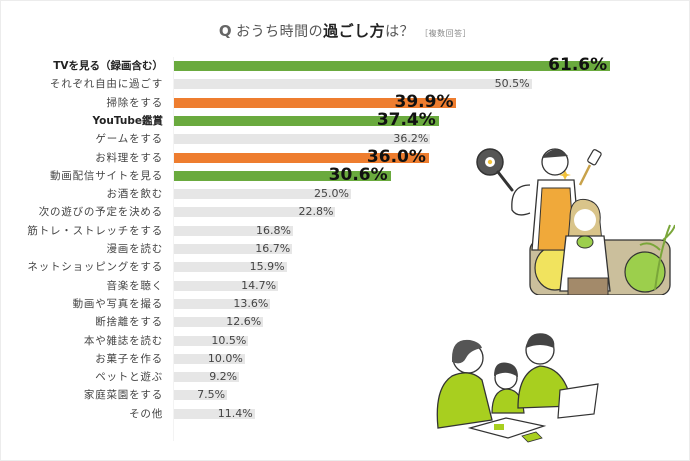 This screenshot has width=690, height=461. Describe the element at coordinates (358, 174) in the screenshot. I see `value-label: 30.6%` at that location.